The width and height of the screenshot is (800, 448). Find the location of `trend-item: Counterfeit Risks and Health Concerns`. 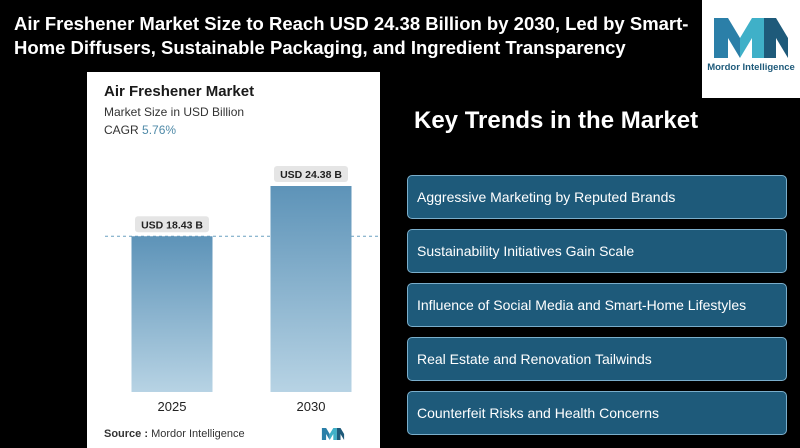

trend-item: Counterfeit Risks and Health Concerns is located at coordinates (597, 413).